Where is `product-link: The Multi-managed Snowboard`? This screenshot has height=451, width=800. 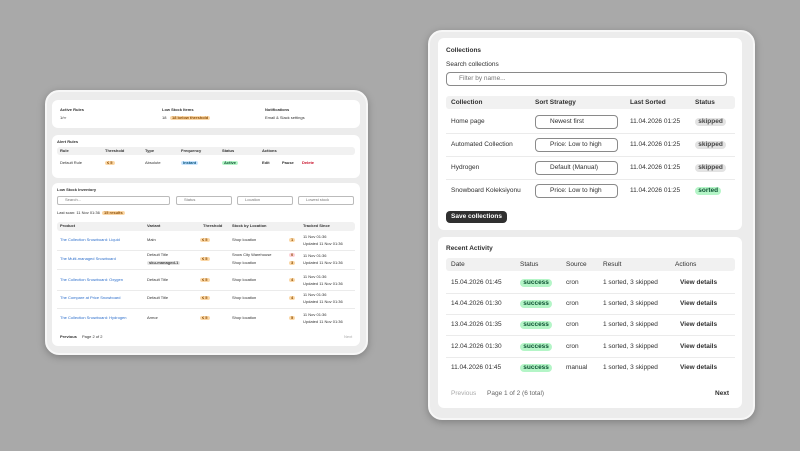 product-link: The Multi-managed Snowboard is located at coordinates (88, 258).